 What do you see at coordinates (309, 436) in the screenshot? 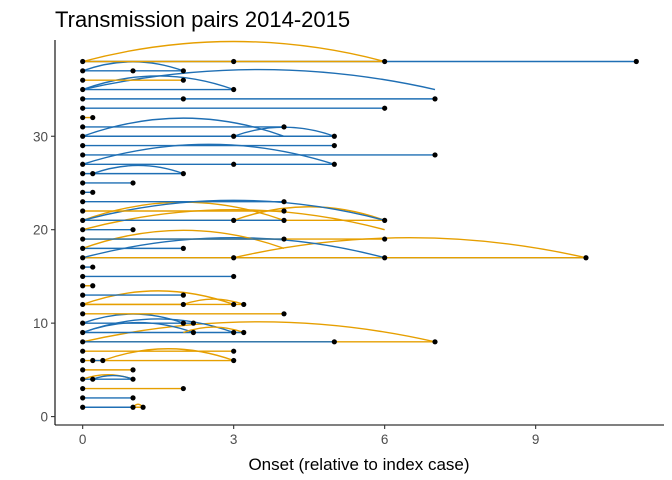
I see `x-axis-ticks: 0 3 6 9` at bounding box center [309, 436].